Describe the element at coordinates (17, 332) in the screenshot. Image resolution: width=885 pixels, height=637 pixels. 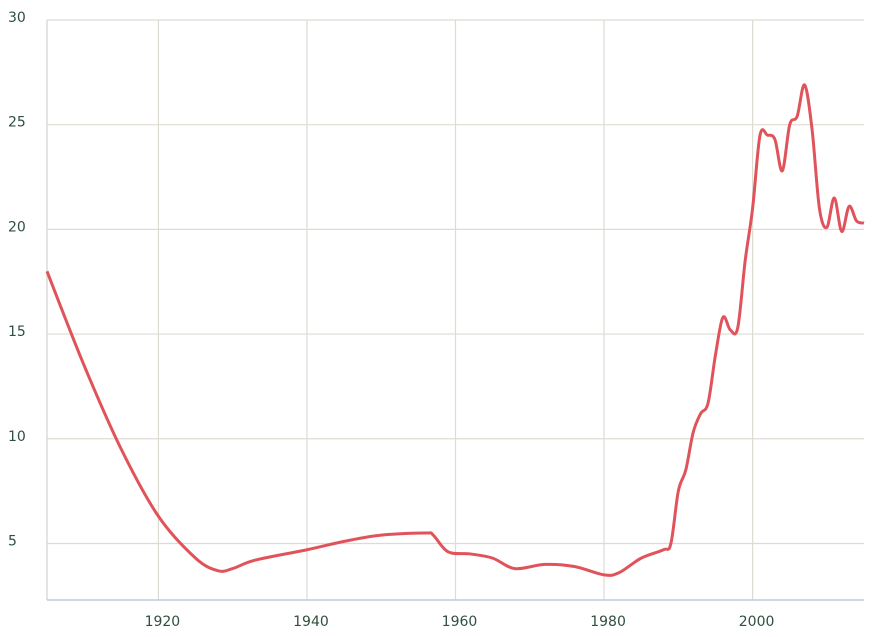
I see `y-tick-label: 15` at that location.